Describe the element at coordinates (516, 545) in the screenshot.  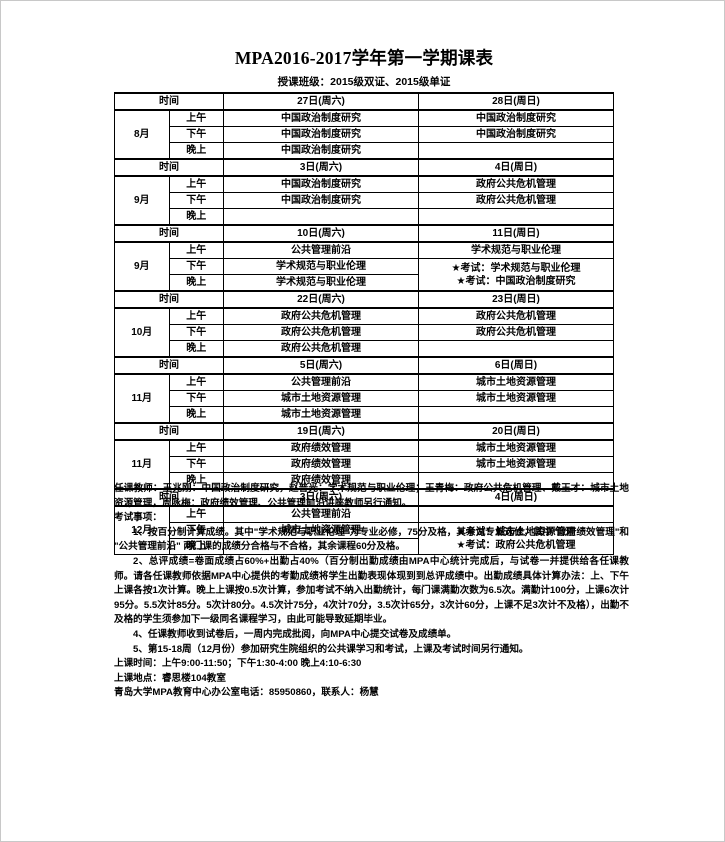
I see `exam-line-2: ★考试：政府公共危机管理` at that location.